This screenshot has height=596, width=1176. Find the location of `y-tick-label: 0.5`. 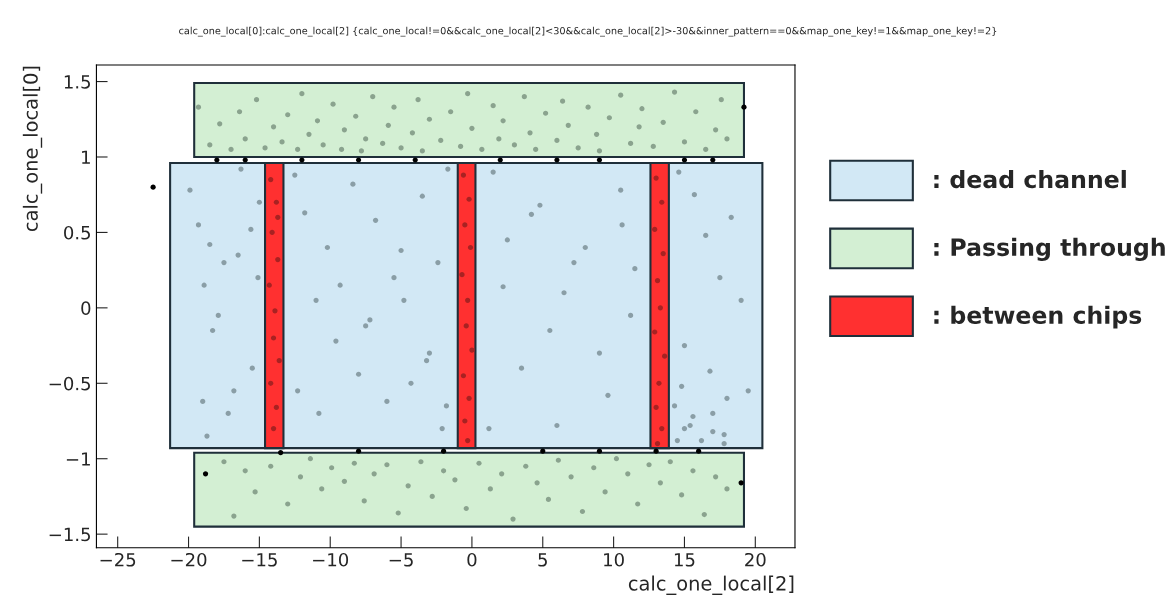

y-tick-label: 0.5 is located at coordinates (77, 232).